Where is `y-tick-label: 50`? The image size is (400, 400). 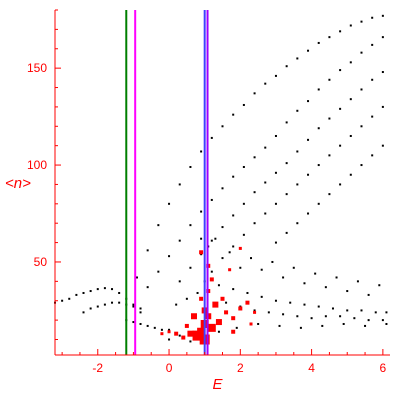
y-tick-label: 50 is located at coordinates (41, 262).